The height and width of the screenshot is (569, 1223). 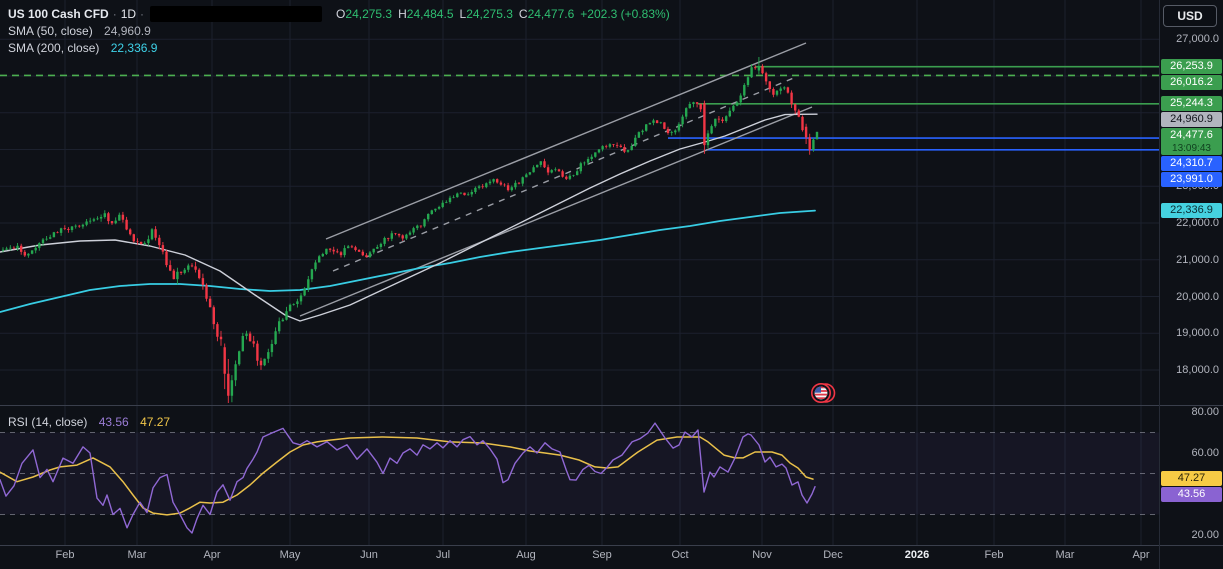 I want to click on economic-event-us-flag-icon, so click(x=823, y=393).